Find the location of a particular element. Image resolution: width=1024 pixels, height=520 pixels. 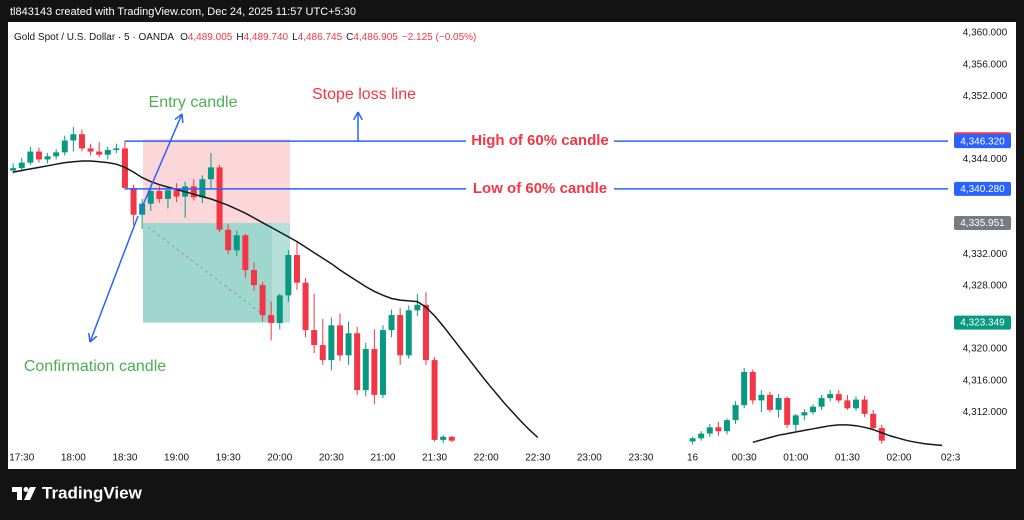

x-tick-label: 18:00 is located at coordinates (73, 458).